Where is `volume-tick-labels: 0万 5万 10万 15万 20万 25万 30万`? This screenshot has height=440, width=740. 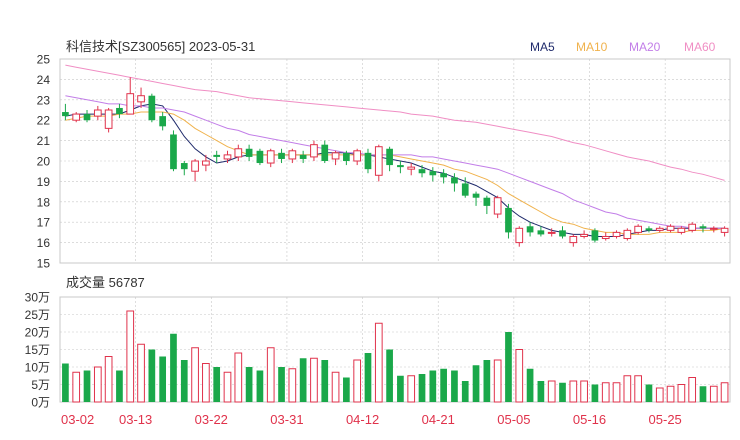
volume-tick-labels: 0万 5万 10万 15万 20万 25万 30万 is located at coordinates (37, 350).